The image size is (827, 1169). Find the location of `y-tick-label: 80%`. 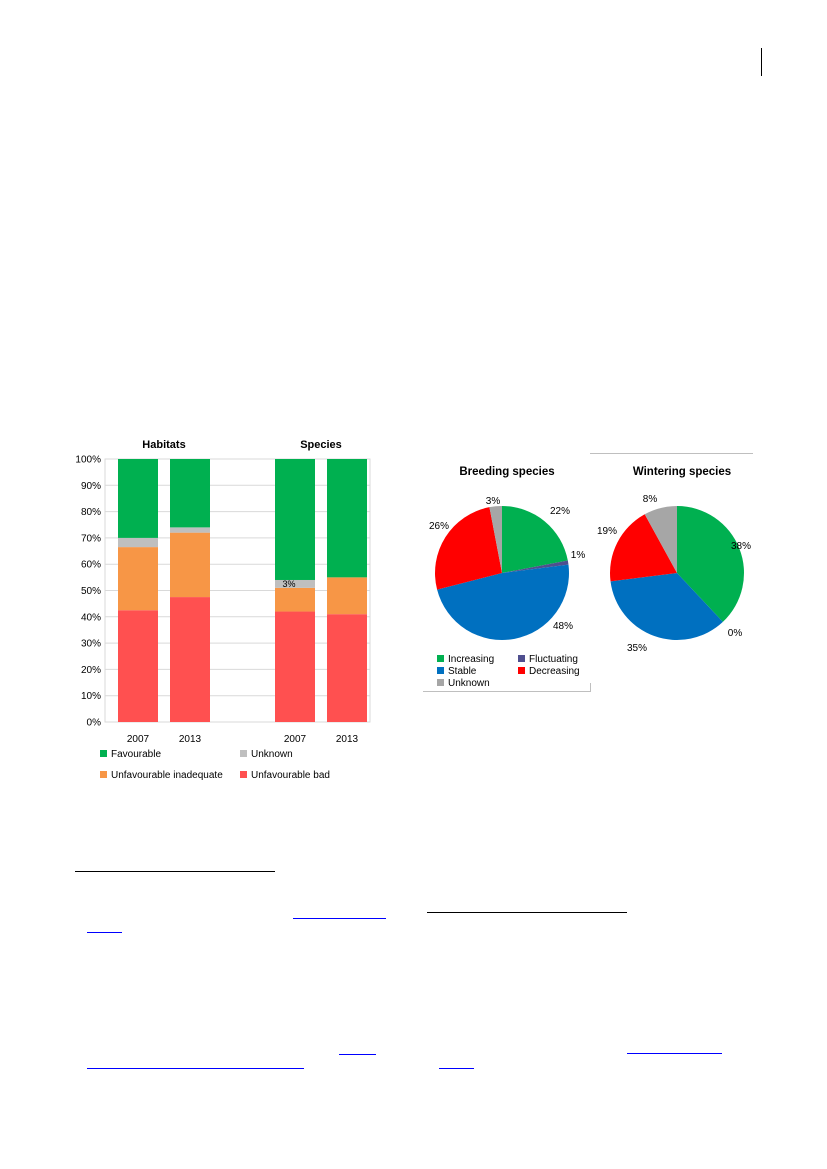

y-tick-label: 80% is located at coordinates (91, 512).